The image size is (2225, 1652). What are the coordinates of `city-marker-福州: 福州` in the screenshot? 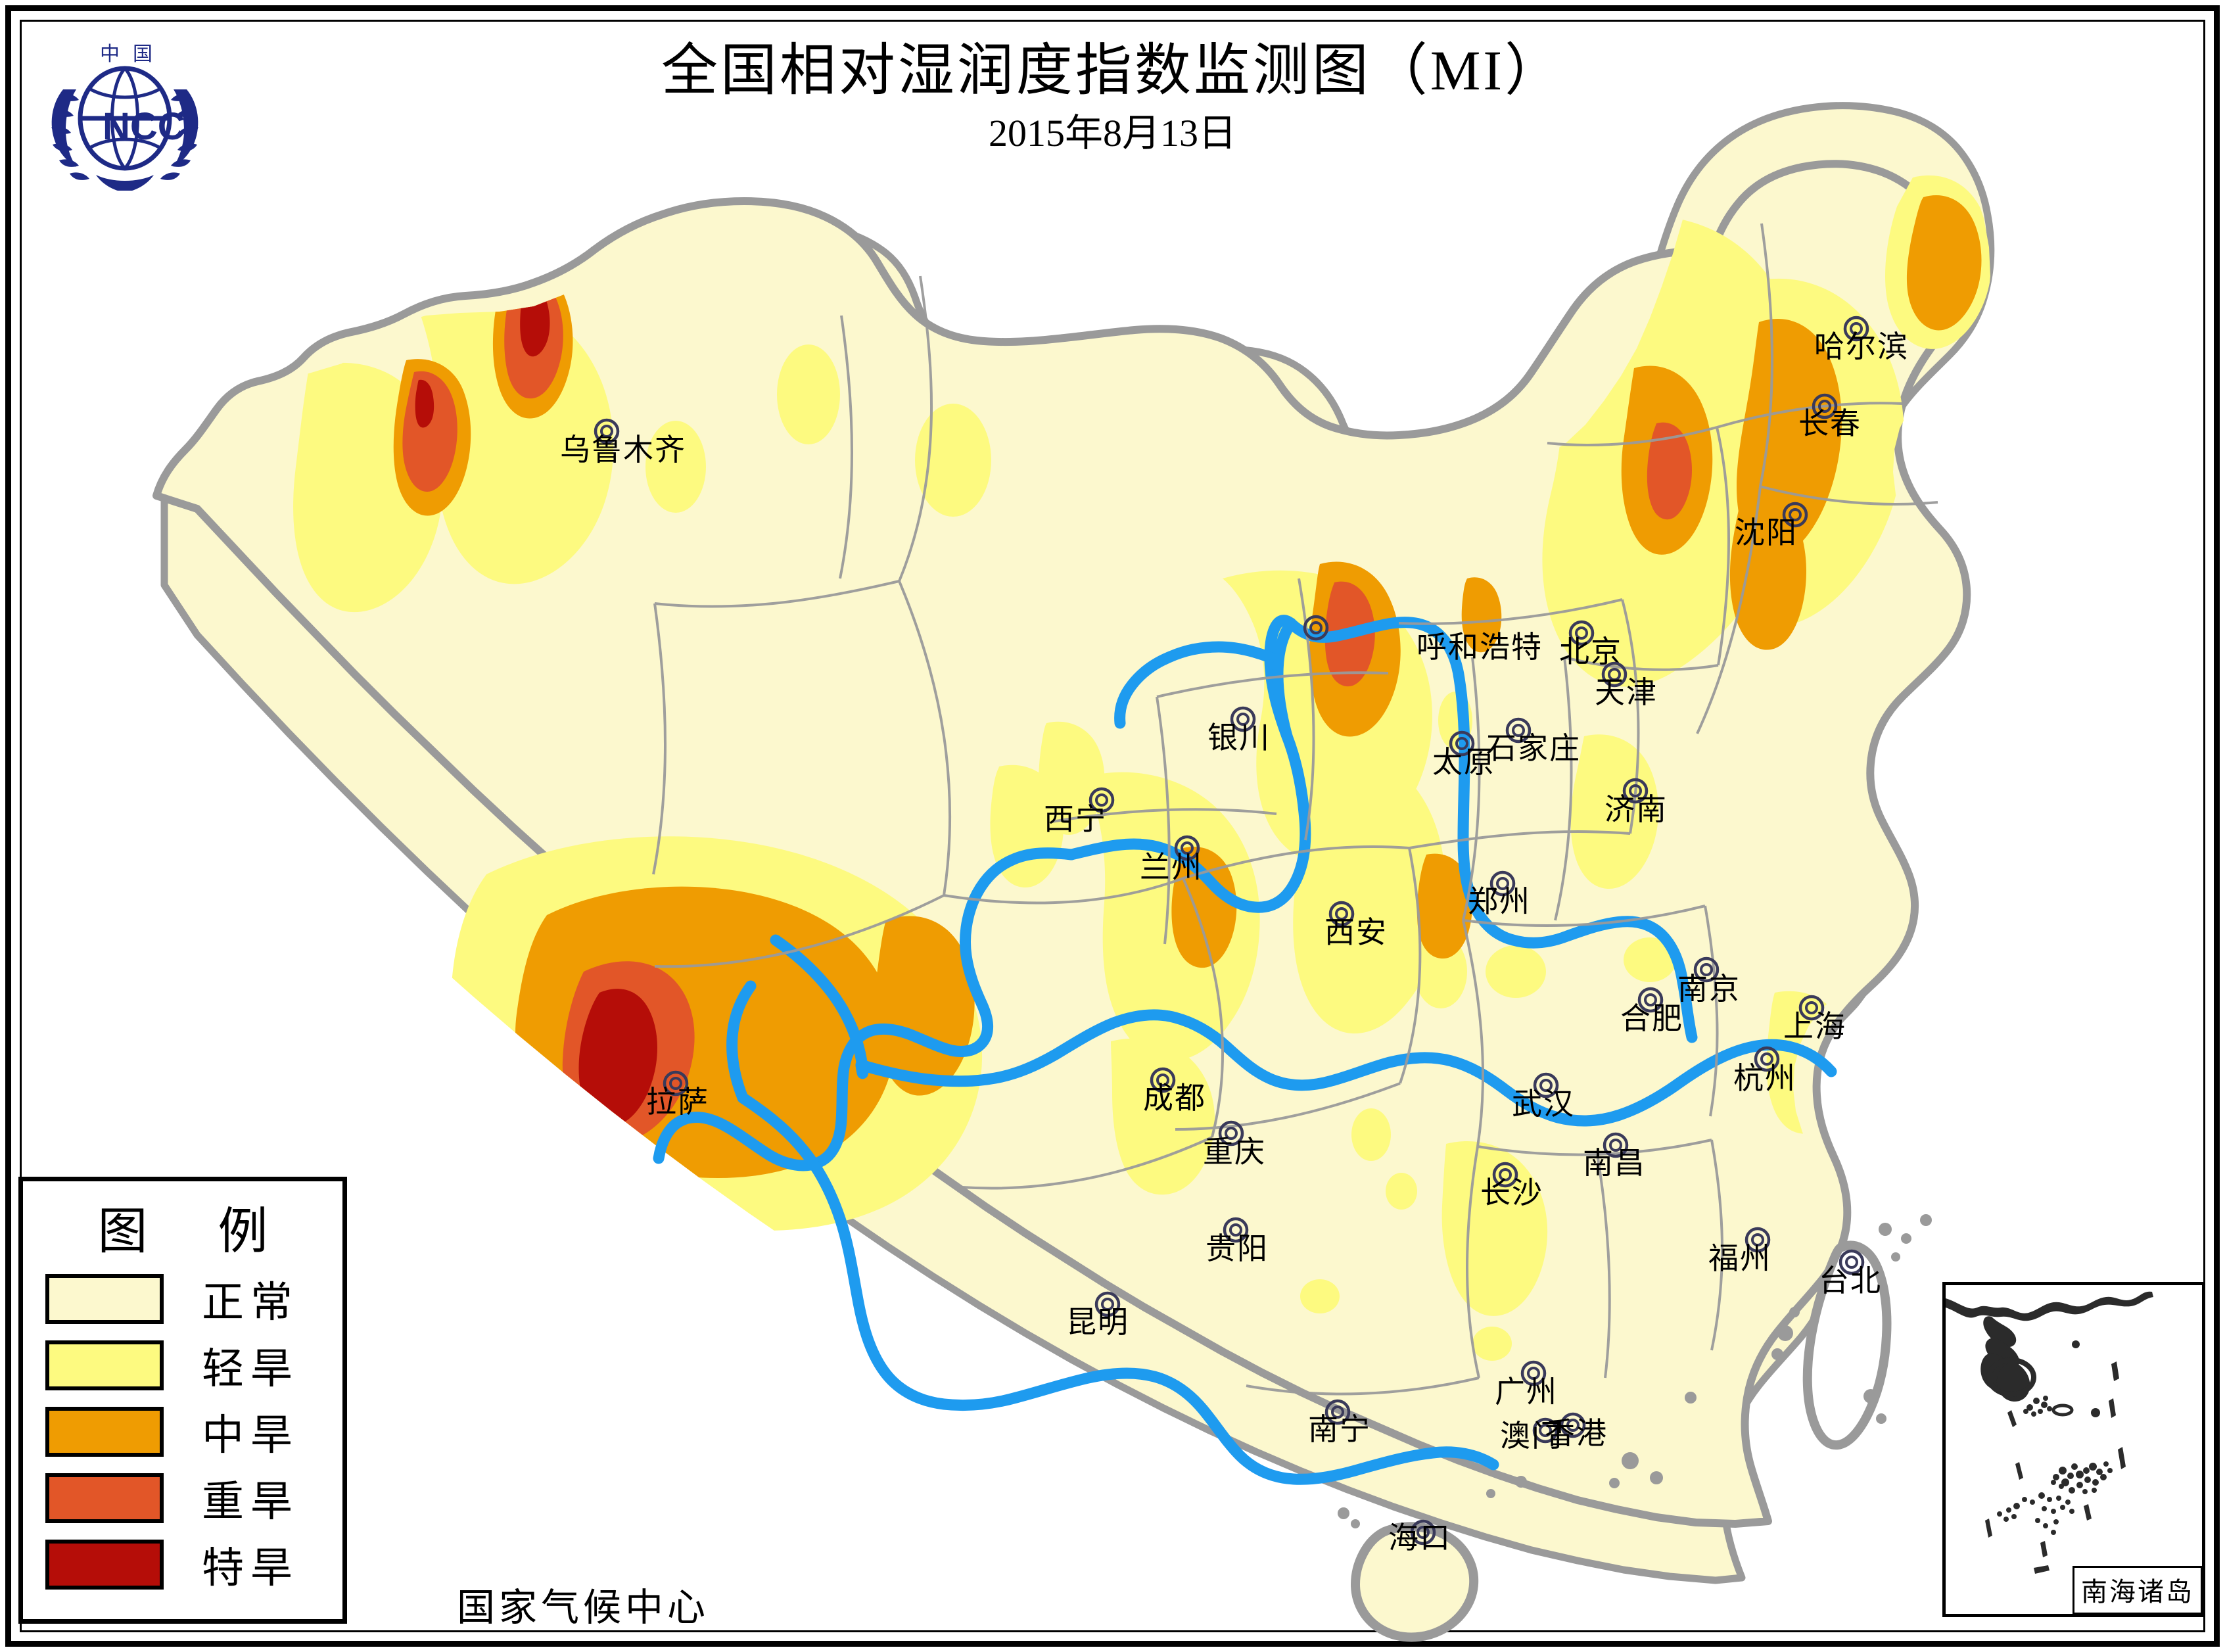 It's located at (1739, 1251).